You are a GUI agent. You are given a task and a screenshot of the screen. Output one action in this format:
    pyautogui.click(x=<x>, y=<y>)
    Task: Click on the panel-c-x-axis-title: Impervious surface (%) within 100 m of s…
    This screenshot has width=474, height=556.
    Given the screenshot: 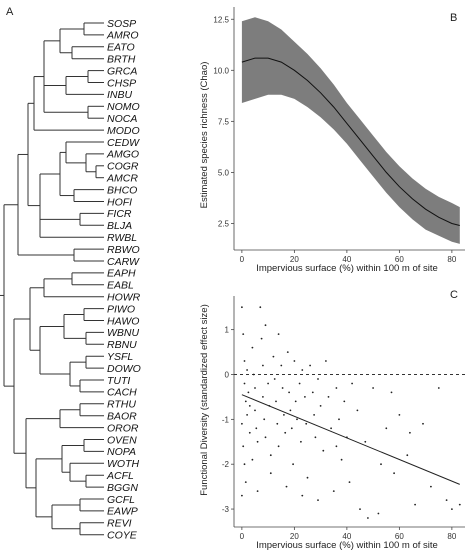 What is the action you would take?
    pyautogui.click(x=347, y=545)
    